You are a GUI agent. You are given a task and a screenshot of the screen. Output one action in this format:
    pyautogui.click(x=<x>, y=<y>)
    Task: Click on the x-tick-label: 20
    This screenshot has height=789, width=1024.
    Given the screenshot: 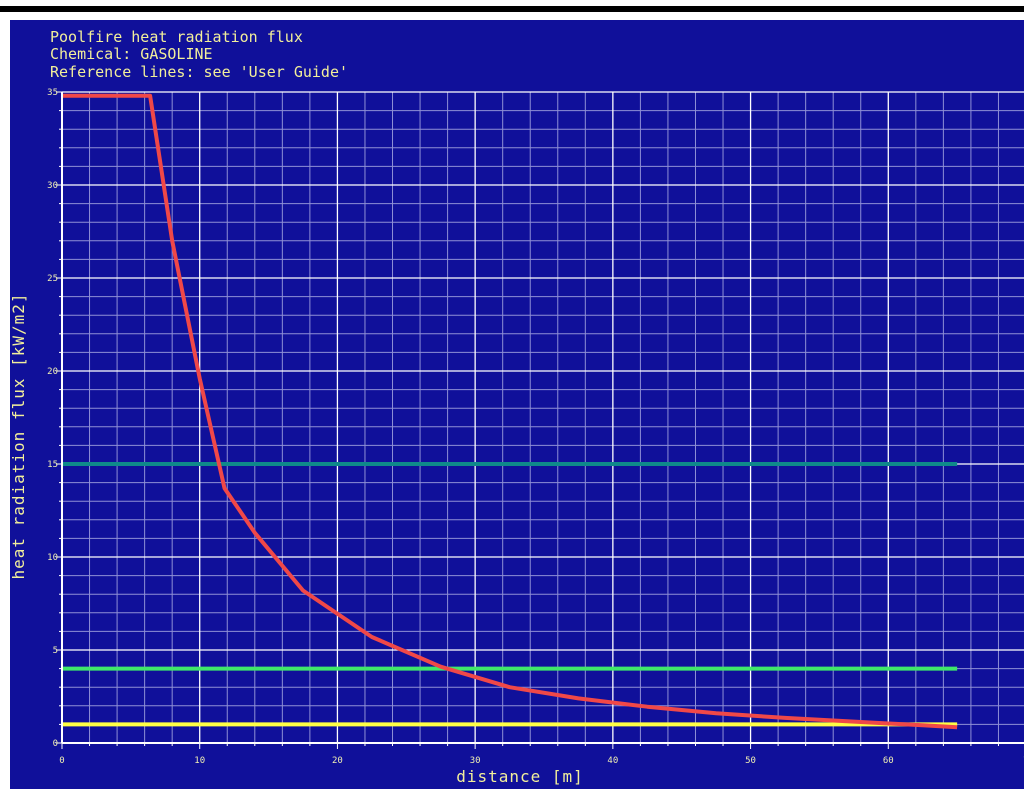 What is the action you would take?
    pyautogui.click(x=337, y=761)
    